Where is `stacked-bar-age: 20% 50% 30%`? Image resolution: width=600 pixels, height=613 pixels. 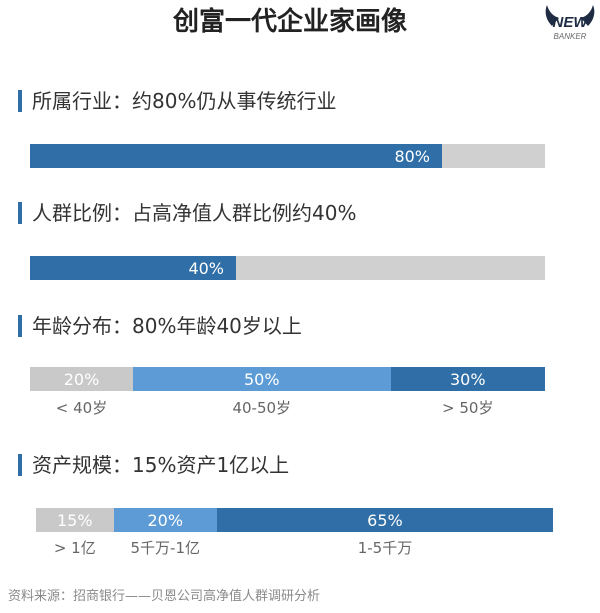 stacked-bar-age: 20% 50% 30% is located at coordinates (287, 379).